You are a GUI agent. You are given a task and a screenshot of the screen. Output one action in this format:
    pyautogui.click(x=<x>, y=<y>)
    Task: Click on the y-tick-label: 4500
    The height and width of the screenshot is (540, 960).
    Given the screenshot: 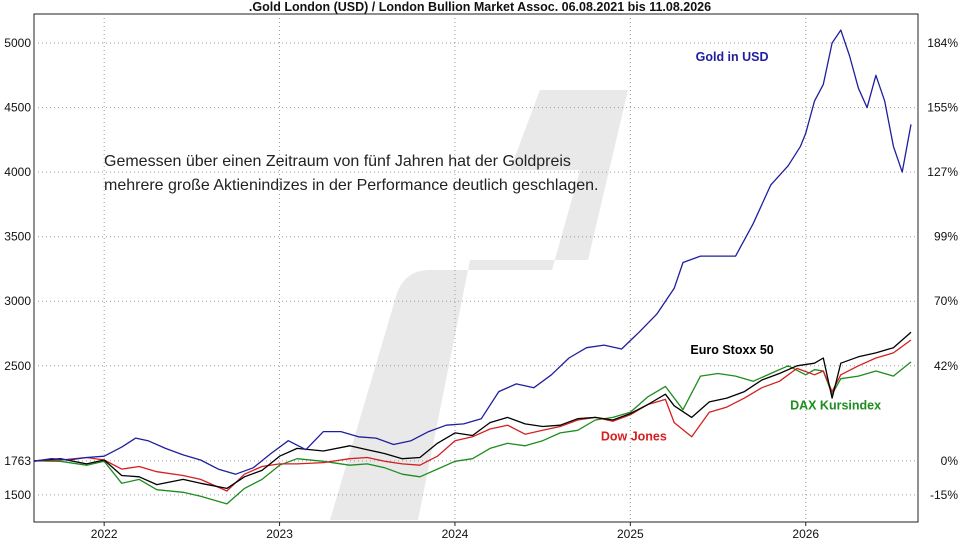 What is the action you would take?
    pyautogui.click(x=17, y=108)
    